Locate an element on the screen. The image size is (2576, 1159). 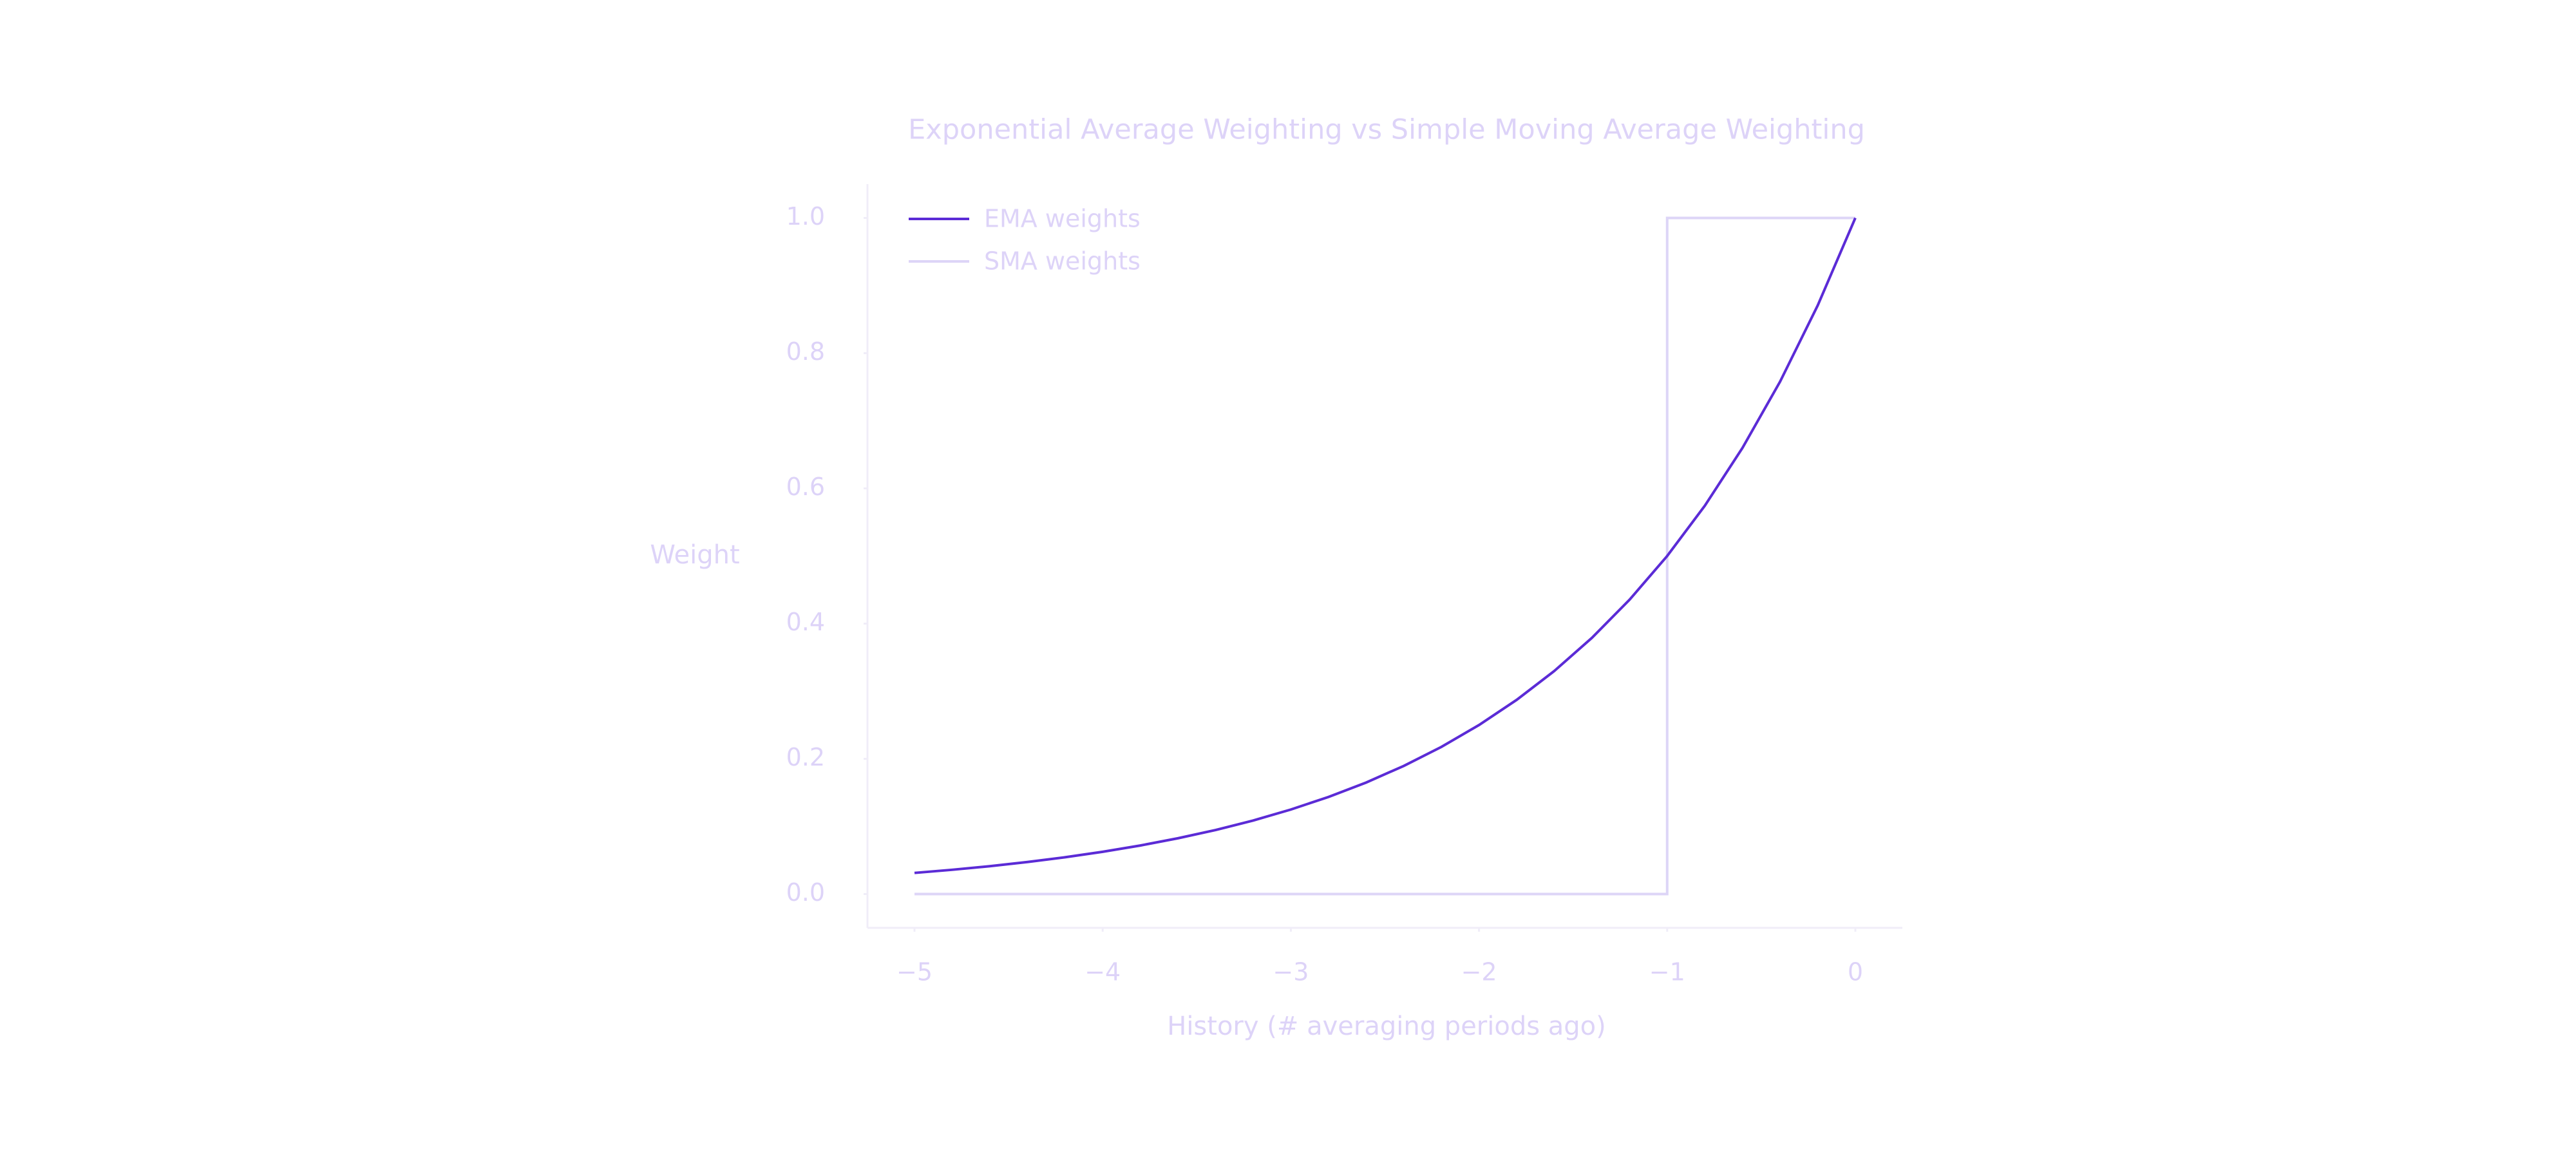
x-tick-label: −4 is located at coordinates (1102, 972).